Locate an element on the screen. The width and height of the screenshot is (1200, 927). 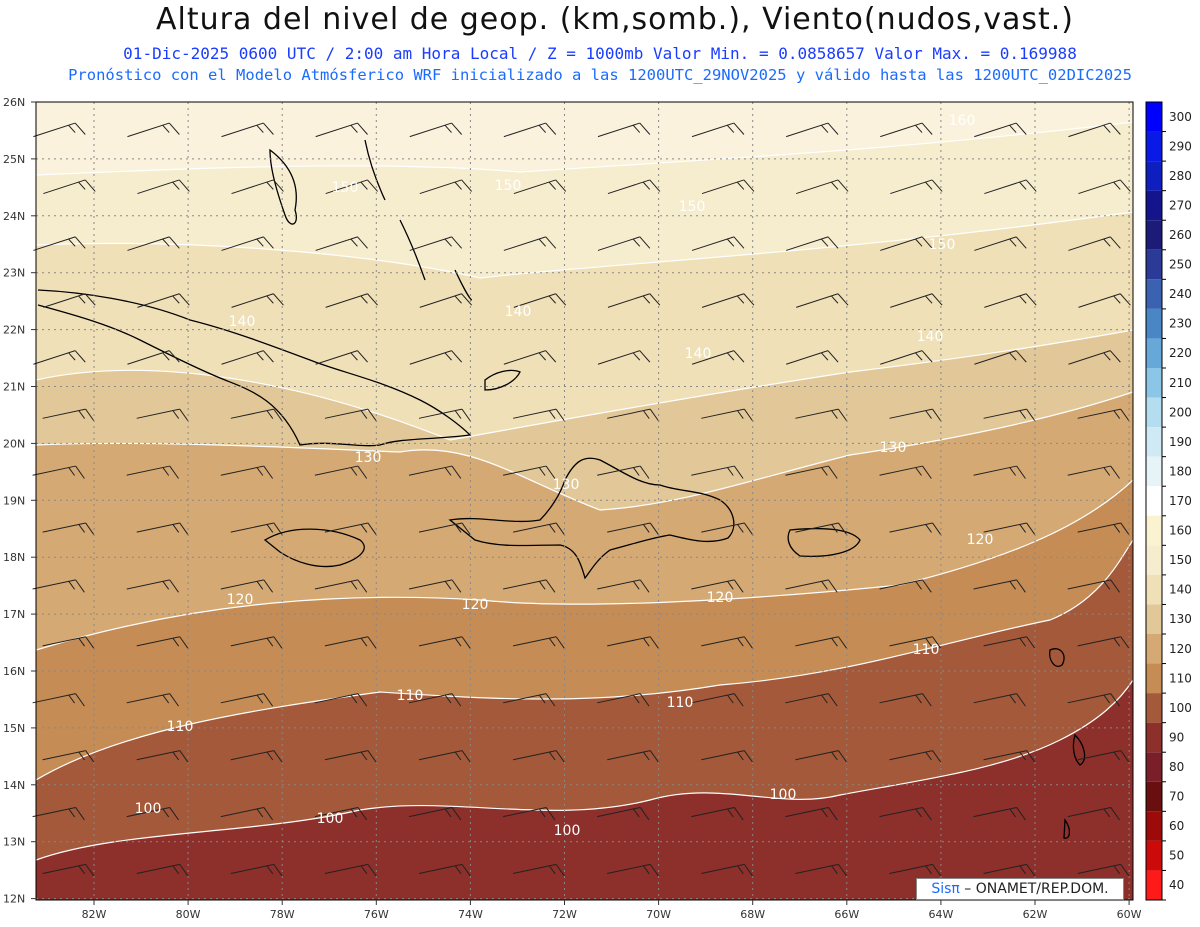
lat-label: 21N is located at coordinates (14, 387).